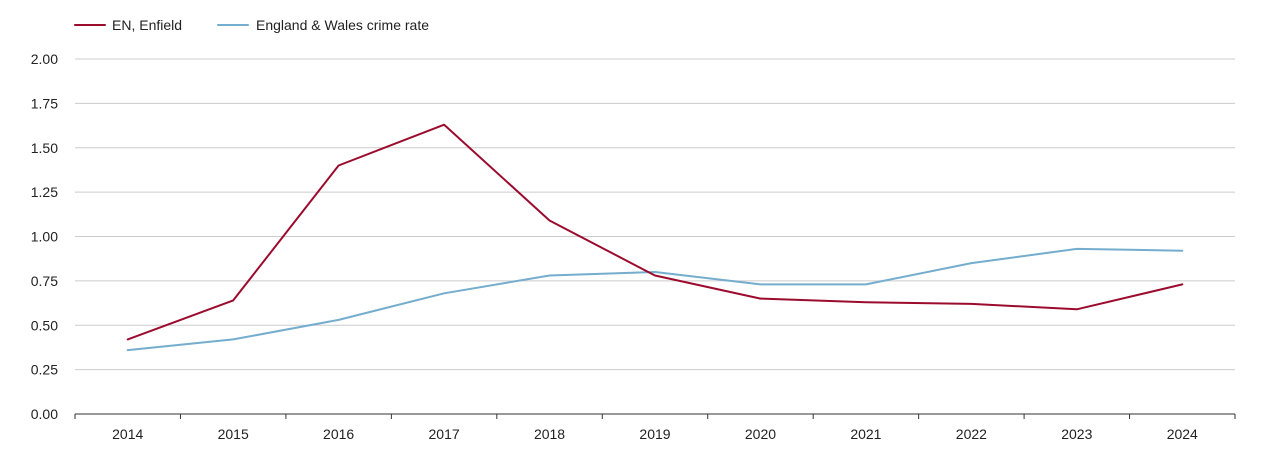  I want to click on y-tick-label: 1.50, so click(44, 148).